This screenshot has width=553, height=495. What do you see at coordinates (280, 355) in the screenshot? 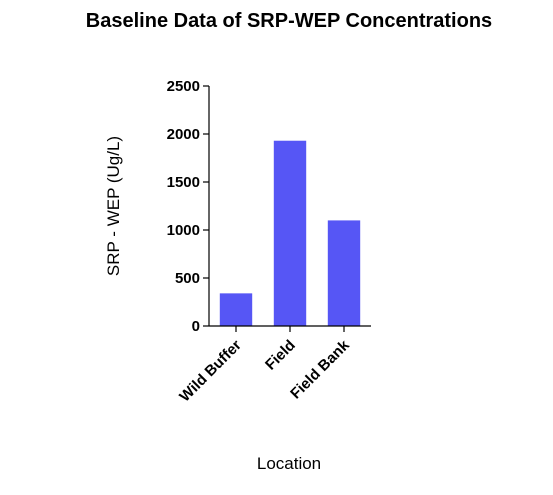
I see `x-tick-label: Field` at bounding box center [280, 355].